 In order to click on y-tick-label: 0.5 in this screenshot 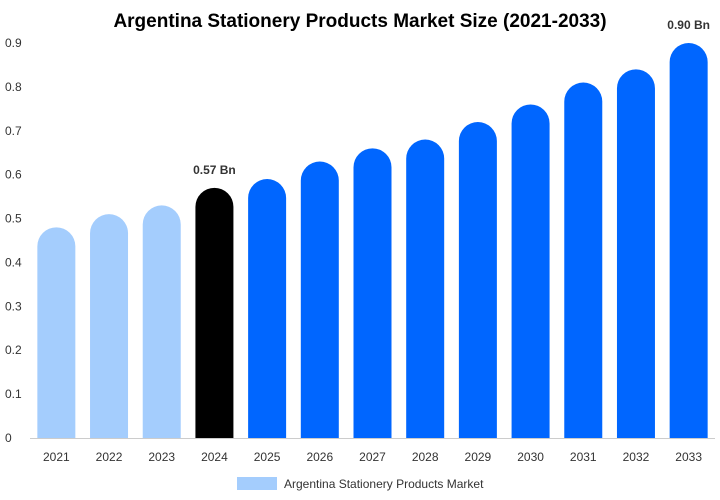, I will do `click(13, 219)`.